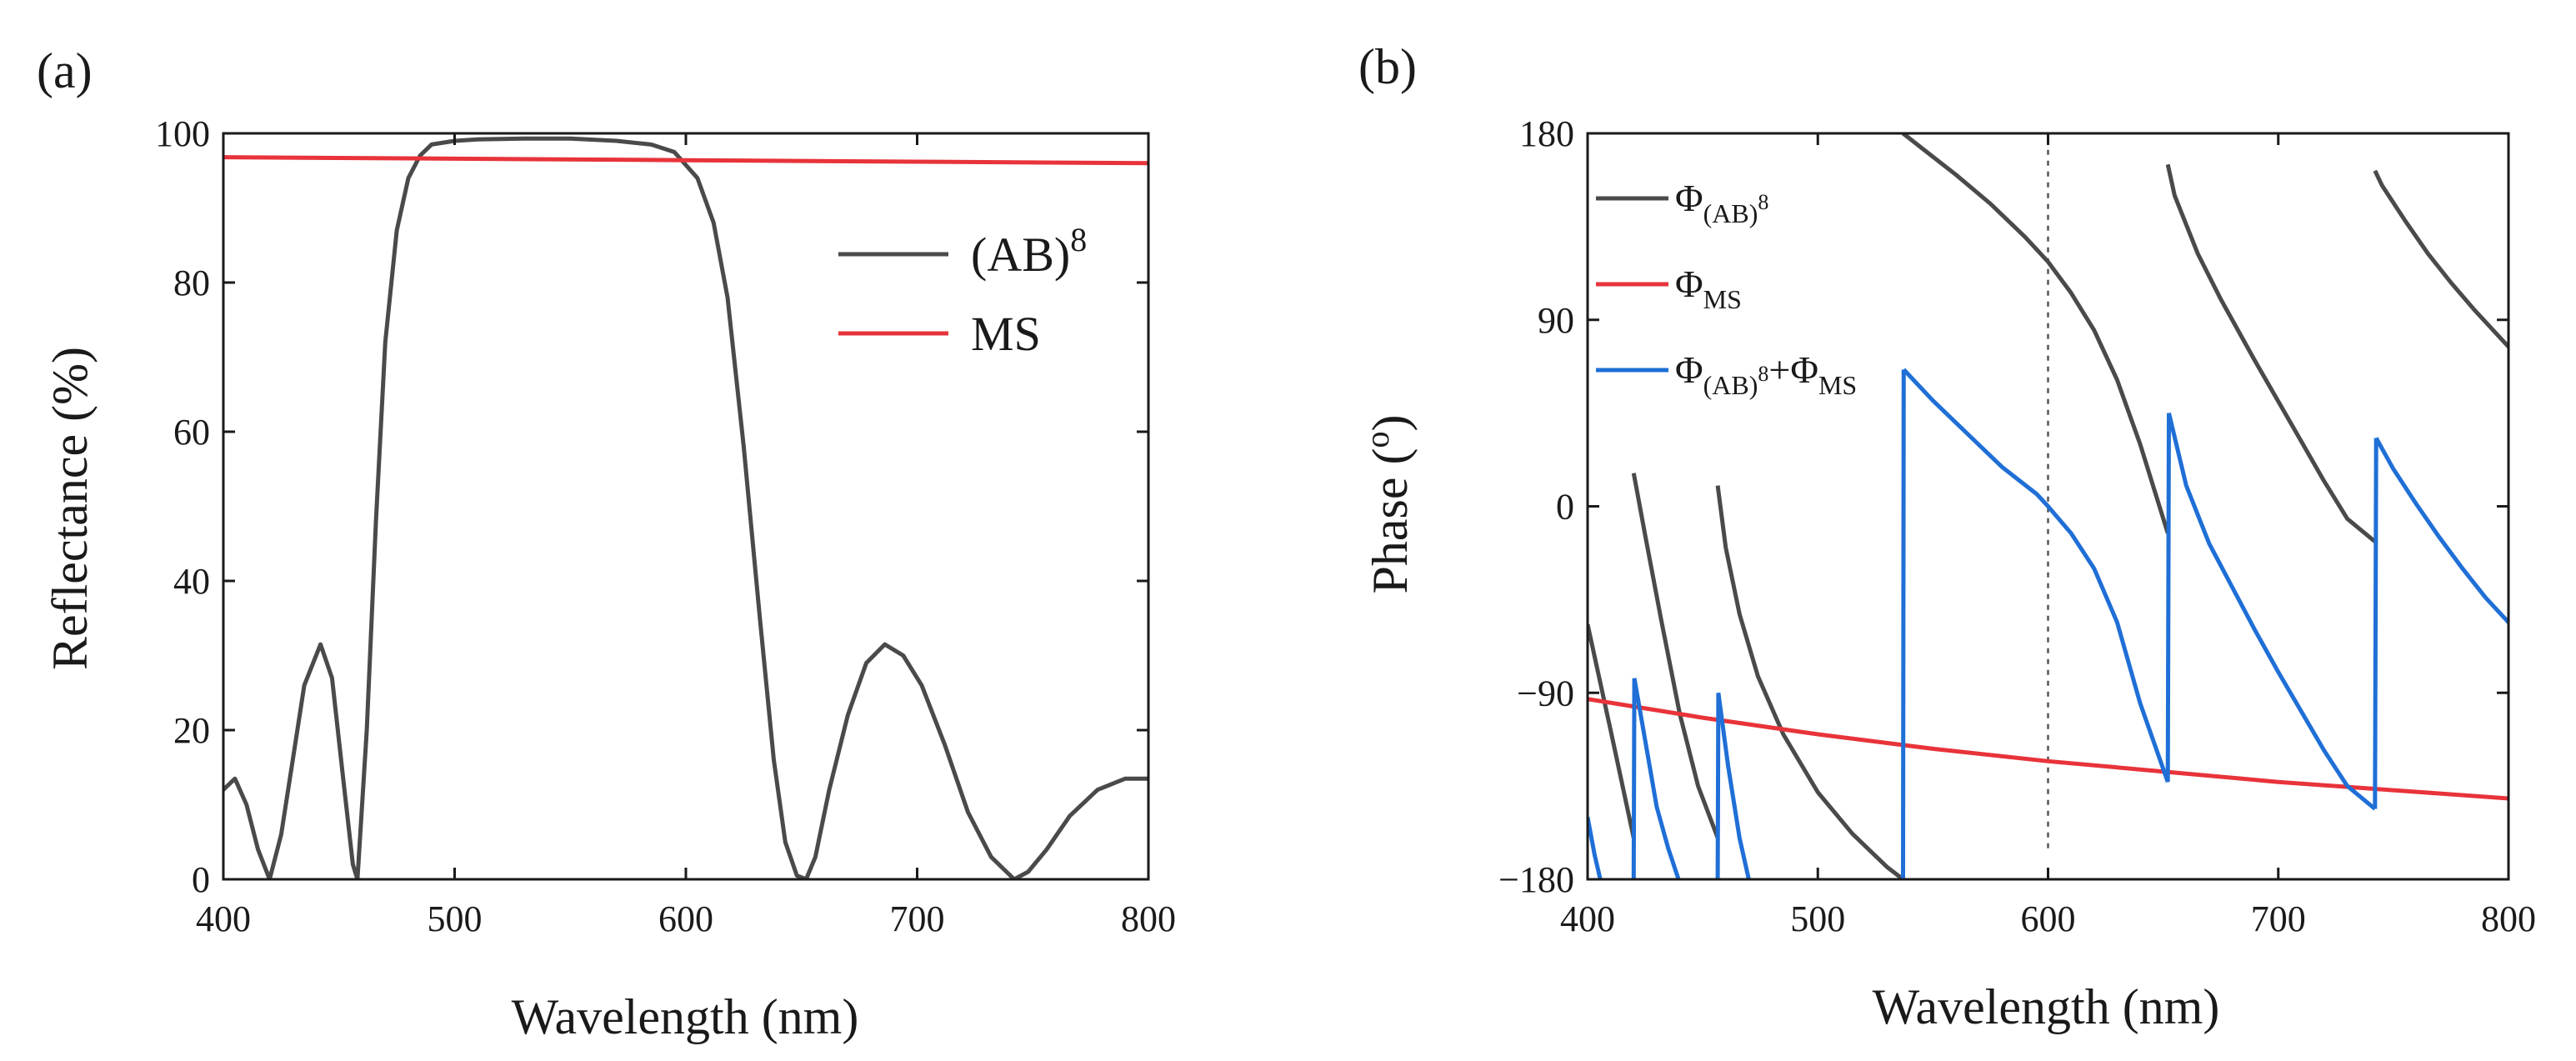 Image resolution: width=2576 pixels, height=1061 pixels. What do you see at coordinates (2508, 918) in the screenshot?
I see `panel-b-x-tick-label: 800` at bounding box center [2508, 918].